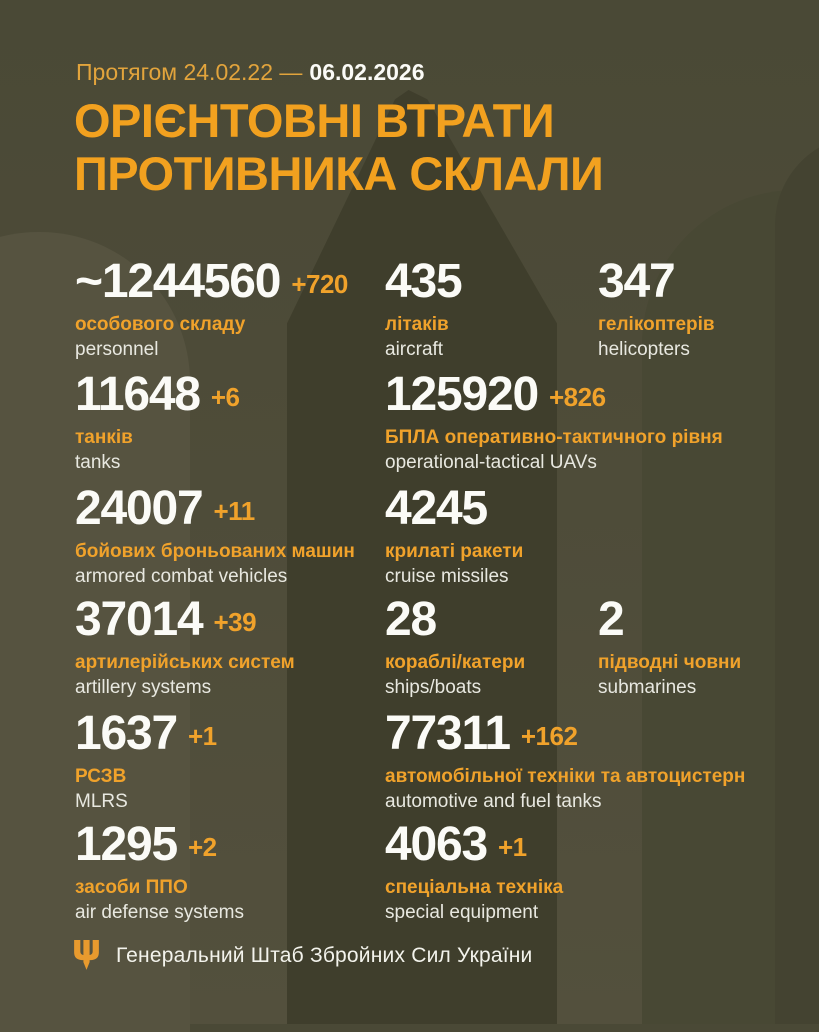  Describe the element at coordinates (189, 72) in the screenshot. I see `period-prefix: Протягом 24.02.22 —` at that location.